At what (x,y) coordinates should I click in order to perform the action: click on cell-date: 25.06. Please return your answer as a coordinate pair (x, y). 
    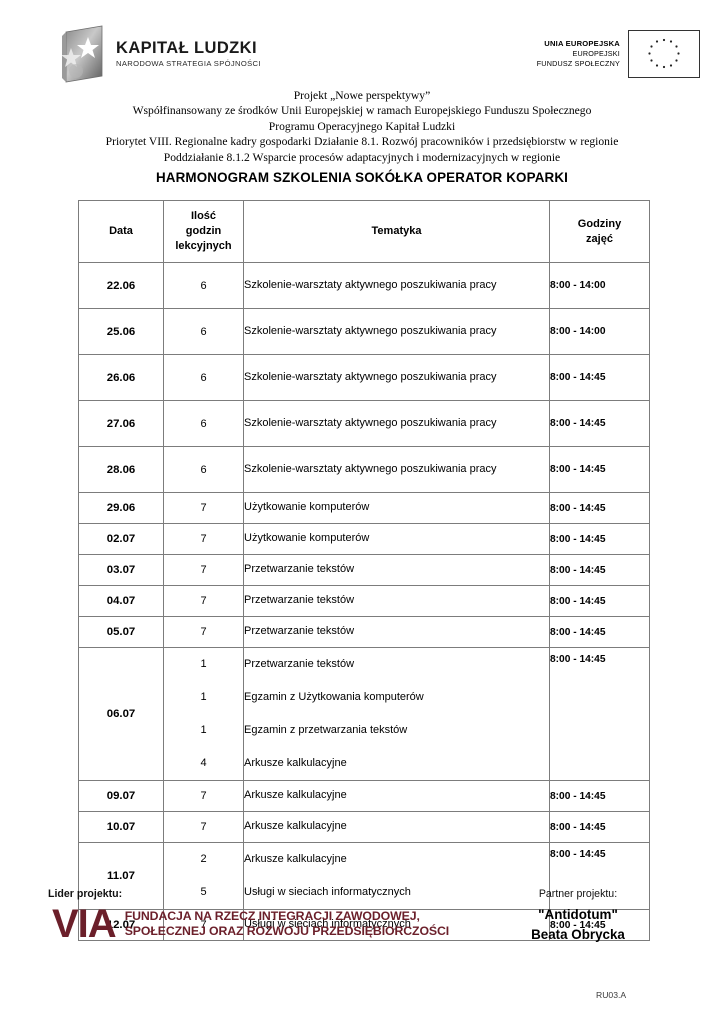
    Looking at the image, I should click on (121, 331).